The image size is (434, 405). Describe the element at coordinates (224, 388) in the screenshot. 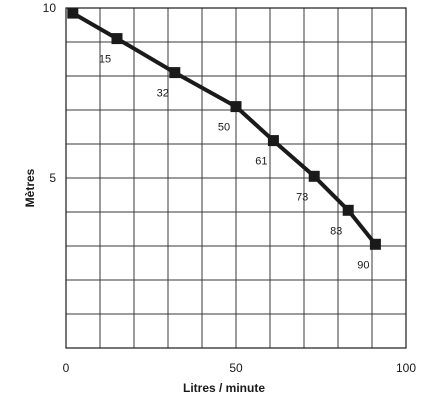

I see `x-axis-title: Litres / minute` at that location.